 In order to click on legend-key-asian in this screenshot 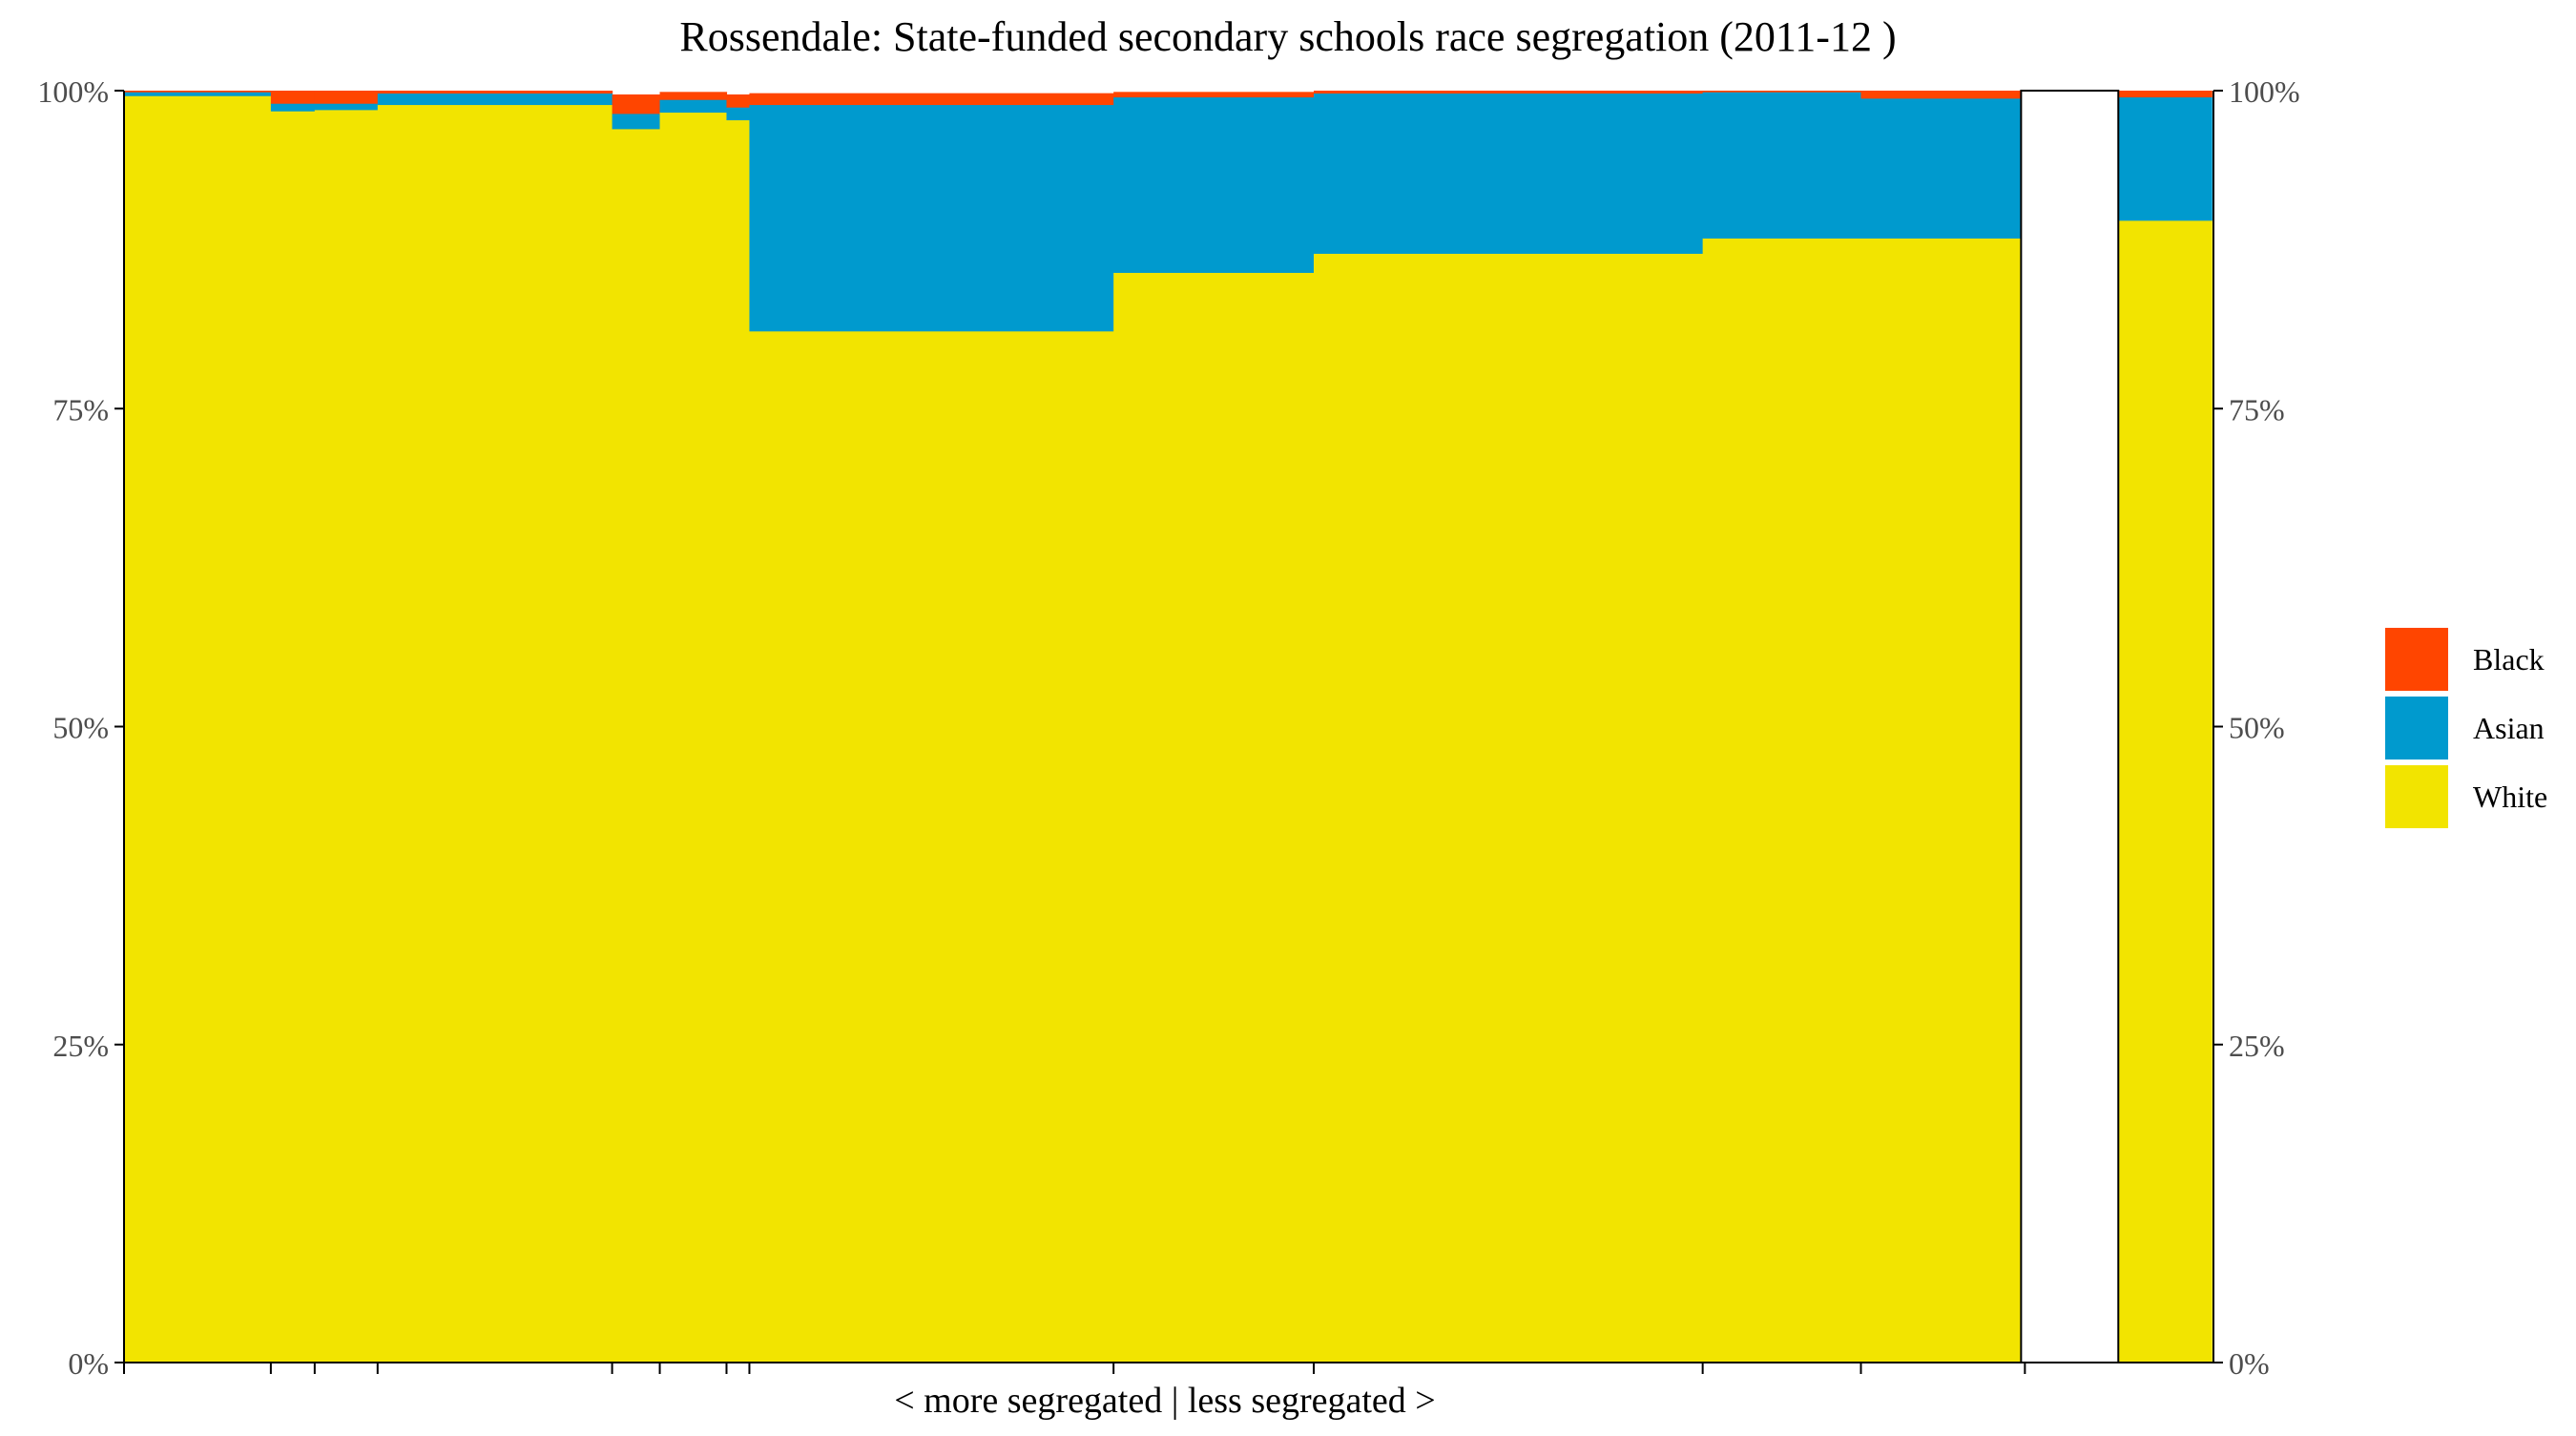, I will do `click(2416, 728)`.